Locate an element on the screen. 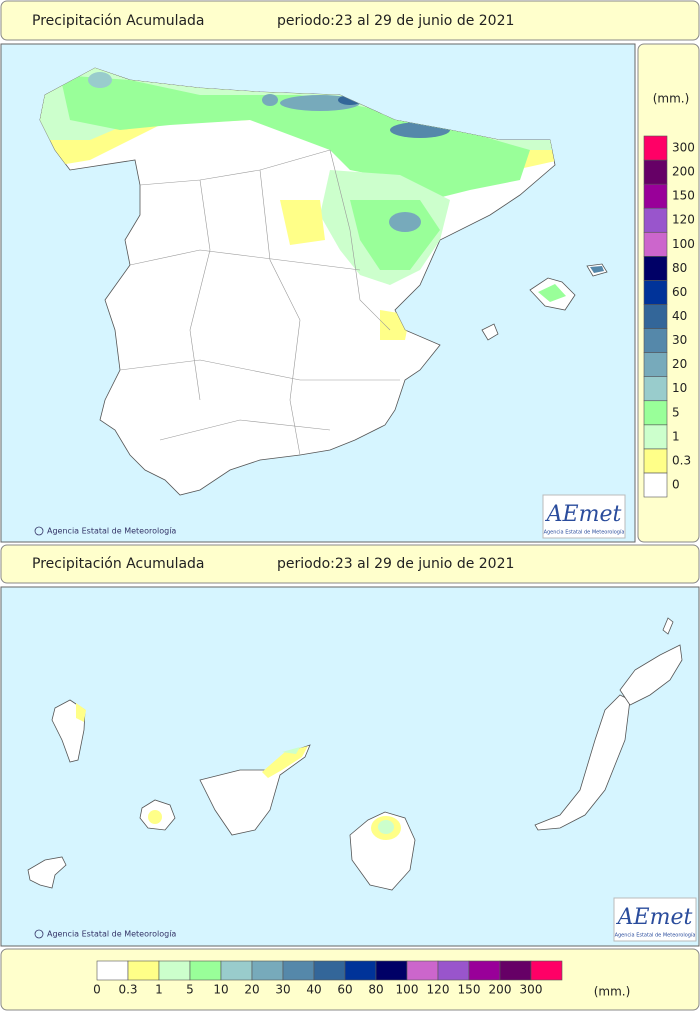 This screenshot has height=1015, width=700. legend-vertical: 0 0.3 1 5 10 20 30 40 60 80 100 120 150 200 300 is located at coordinates (669, 316).